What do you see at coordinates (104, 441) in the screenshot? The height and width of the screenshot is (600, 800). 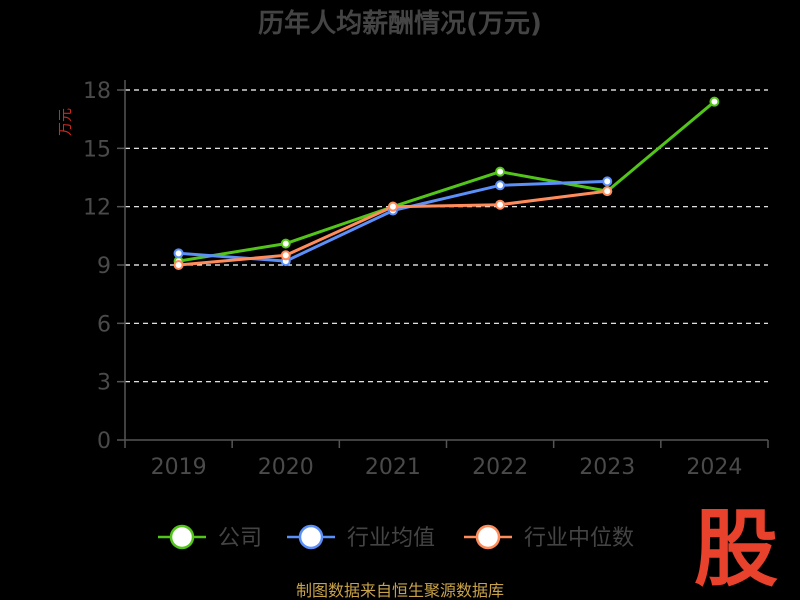 I see `y-tick-label: 0` at bounding box center [104, 441].